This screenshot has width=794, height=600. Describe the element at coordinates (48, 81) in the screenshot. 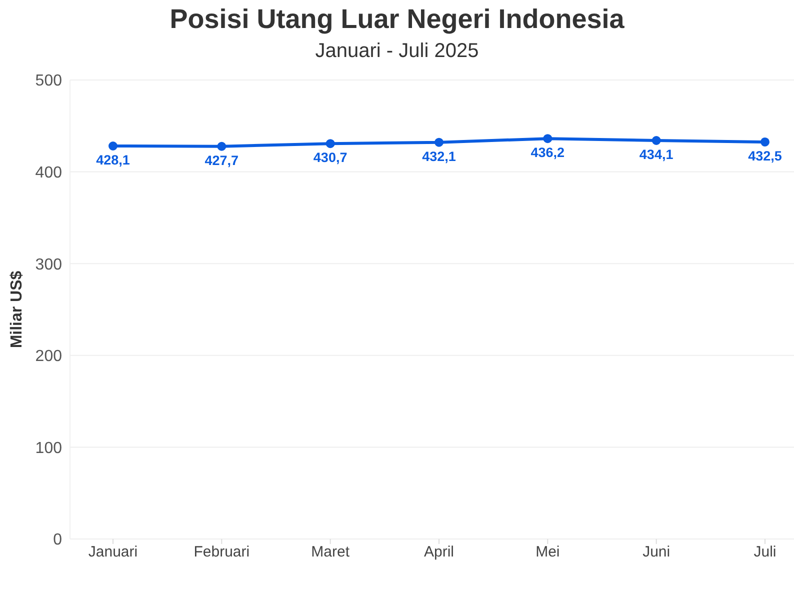

I see `y-tick-label: 500` at that location.